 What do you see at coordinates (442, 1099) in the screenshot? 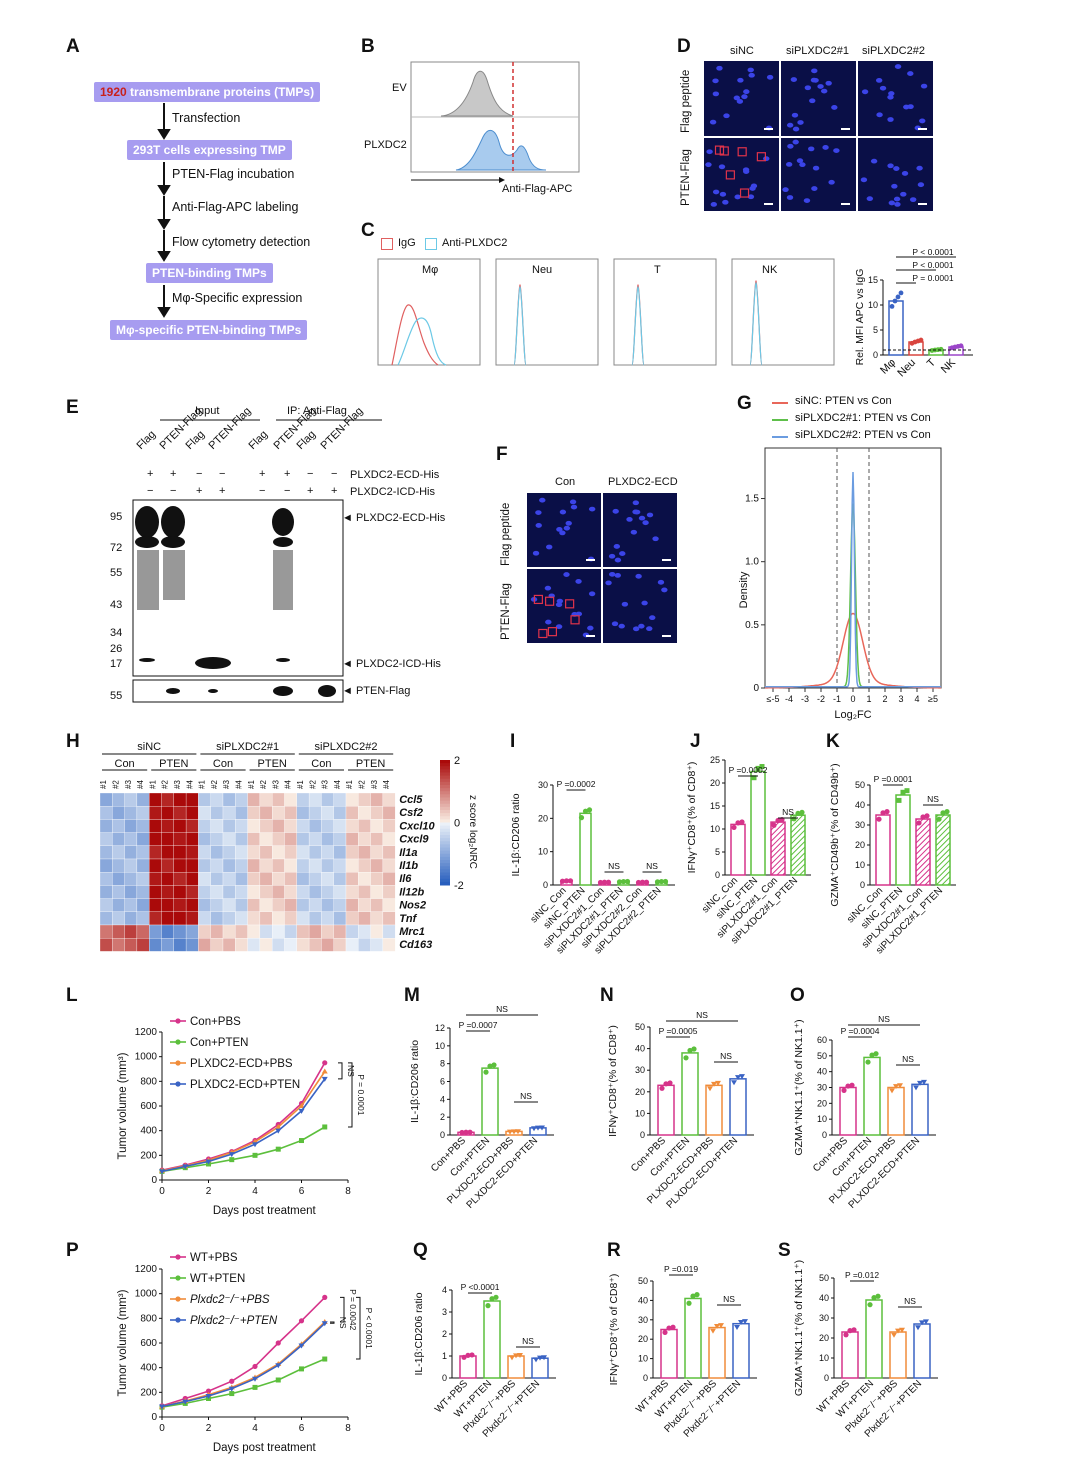
I see `ytick-label: 4` at bounding box center [442, 1099].